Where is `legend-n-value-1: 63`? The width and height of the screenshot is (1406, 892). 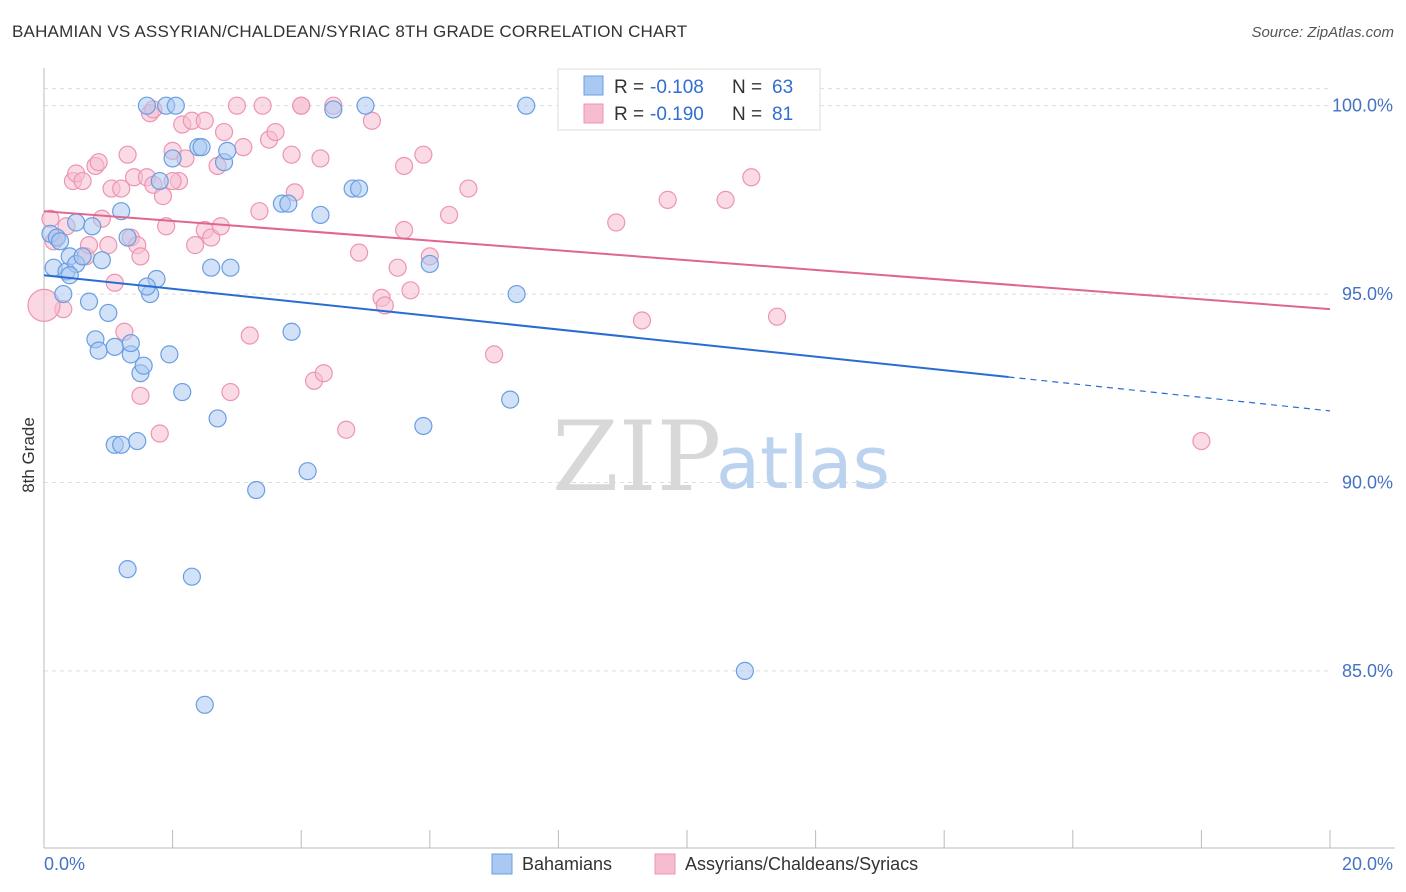 legend-n-value-1: 63 is located at coordinates (782, 87).